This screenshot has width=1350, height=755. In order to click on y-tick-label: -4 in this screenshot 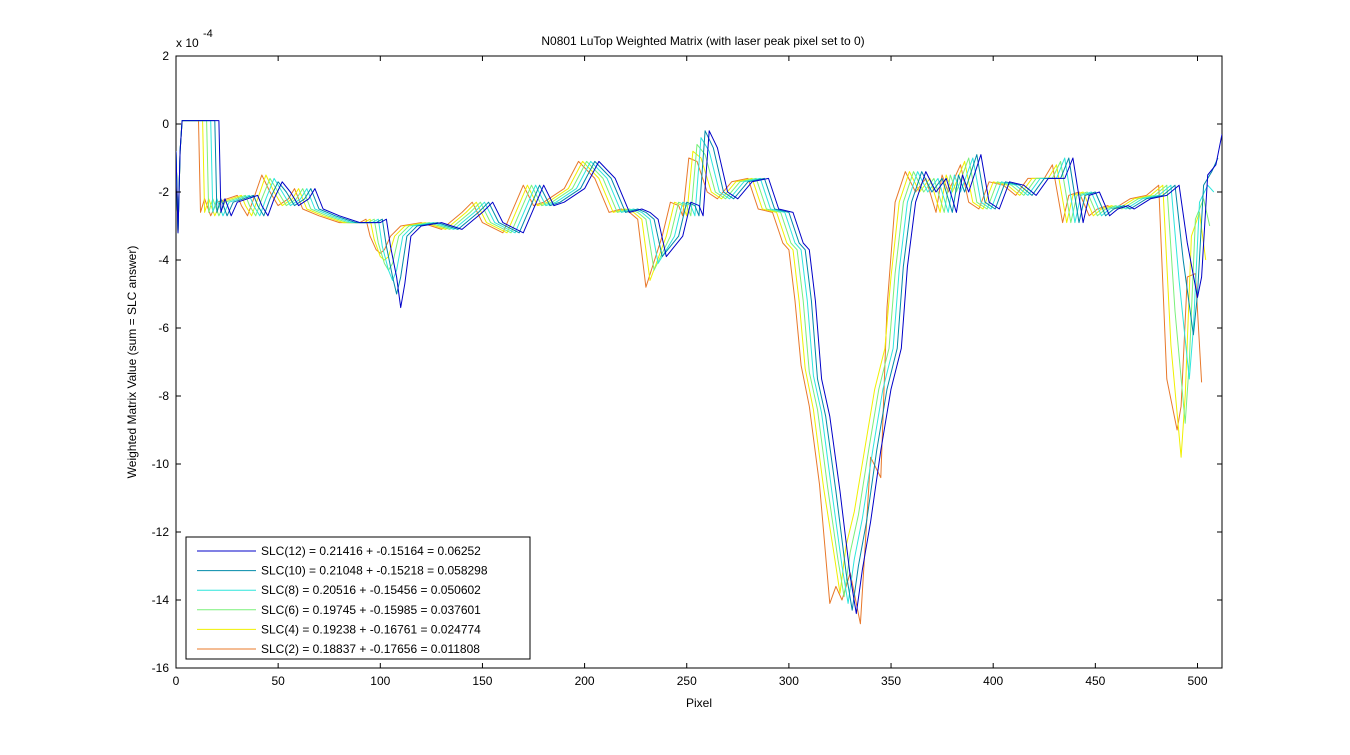, I will do `click(163, 260)`.